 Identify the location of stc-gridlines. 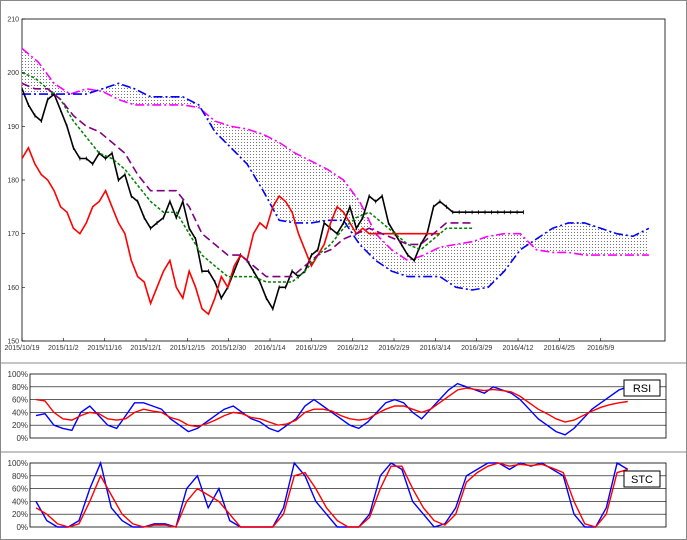
(348, 495).